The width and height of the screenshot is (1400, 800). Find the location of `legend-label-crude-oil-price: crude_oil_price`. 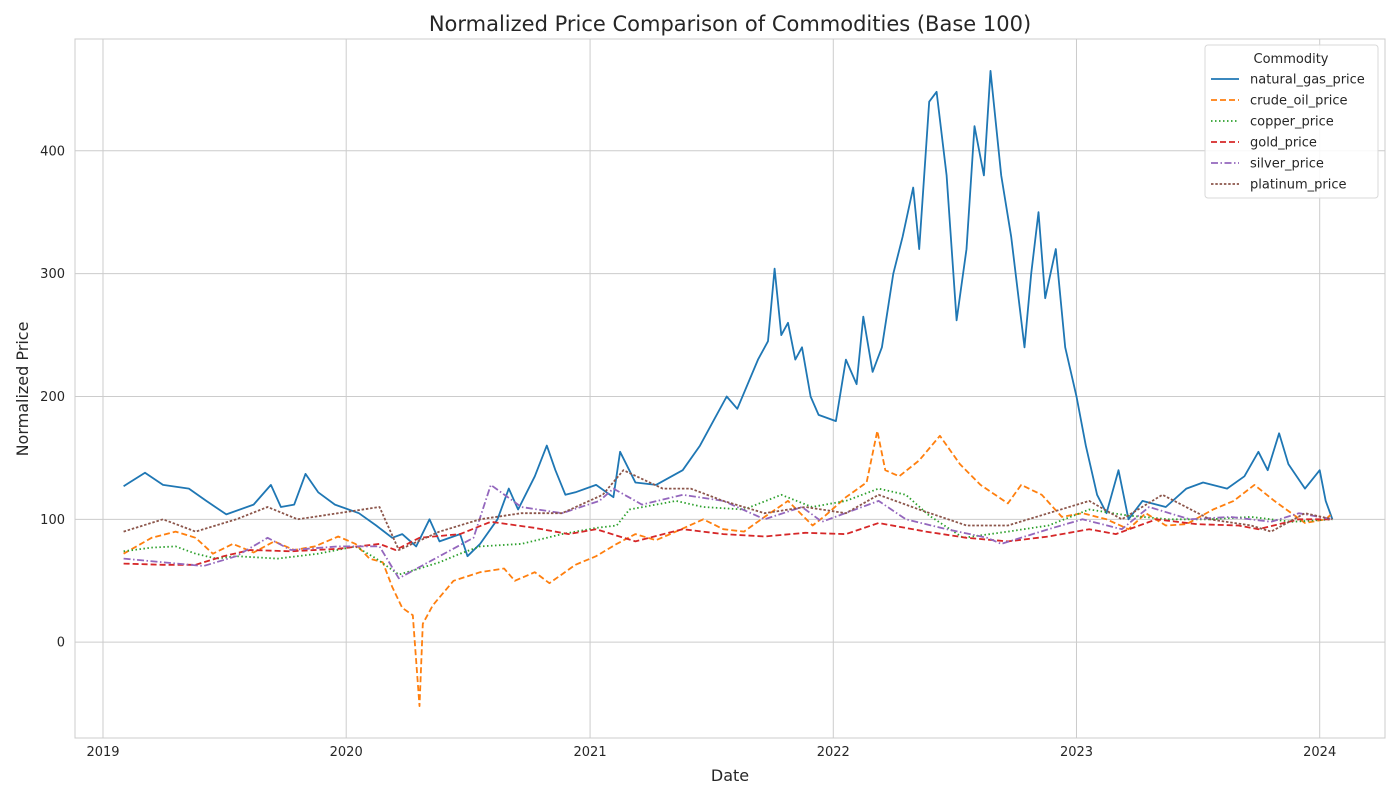

legend-label-crude-oil-price: crude_oil_price is located at coordinates (1299, 101).